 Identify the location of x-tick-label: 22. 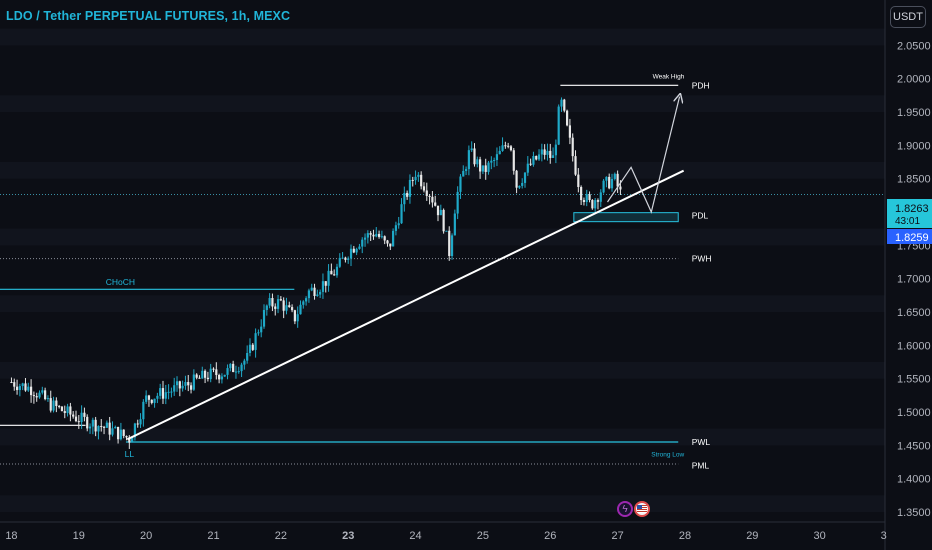
(281, 536).